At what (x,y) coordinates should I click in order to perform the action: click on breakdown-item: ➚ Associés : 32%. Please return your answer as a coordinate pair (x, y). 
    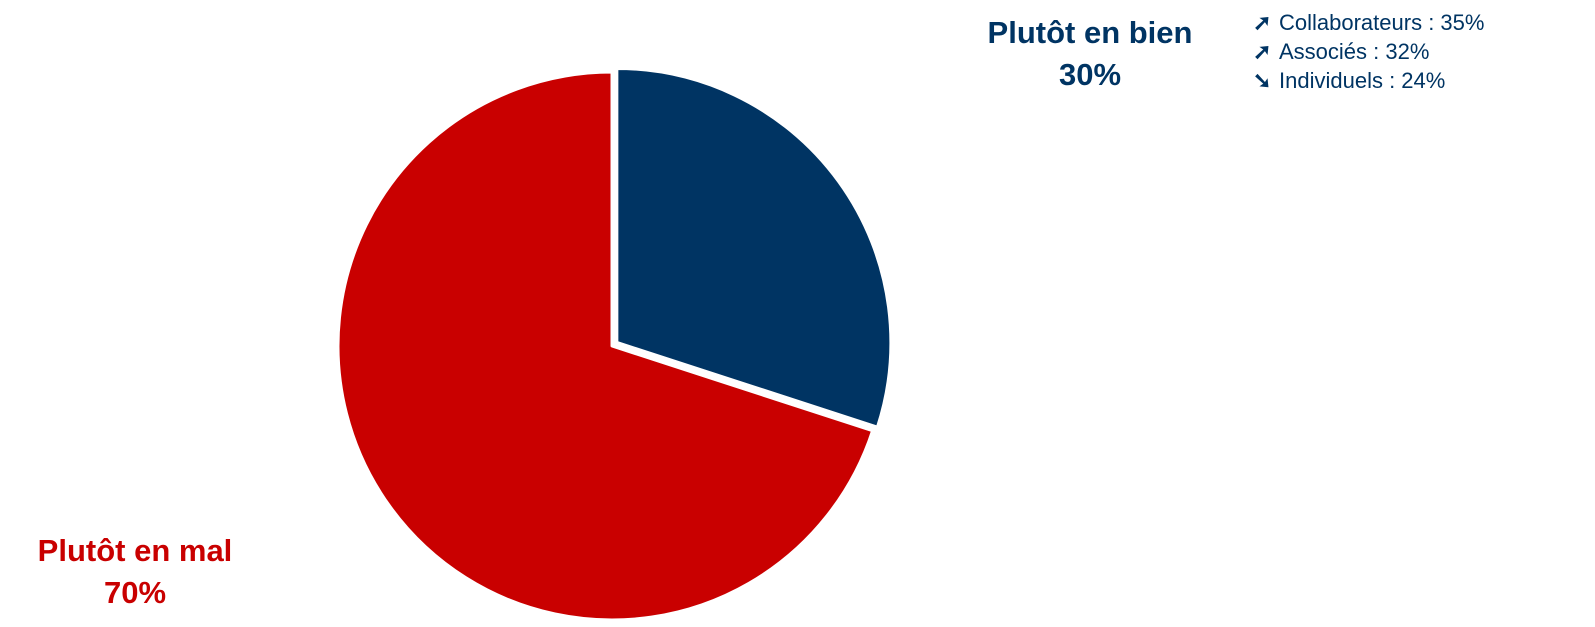
    Looking at the image, I should click on (1368, 51).